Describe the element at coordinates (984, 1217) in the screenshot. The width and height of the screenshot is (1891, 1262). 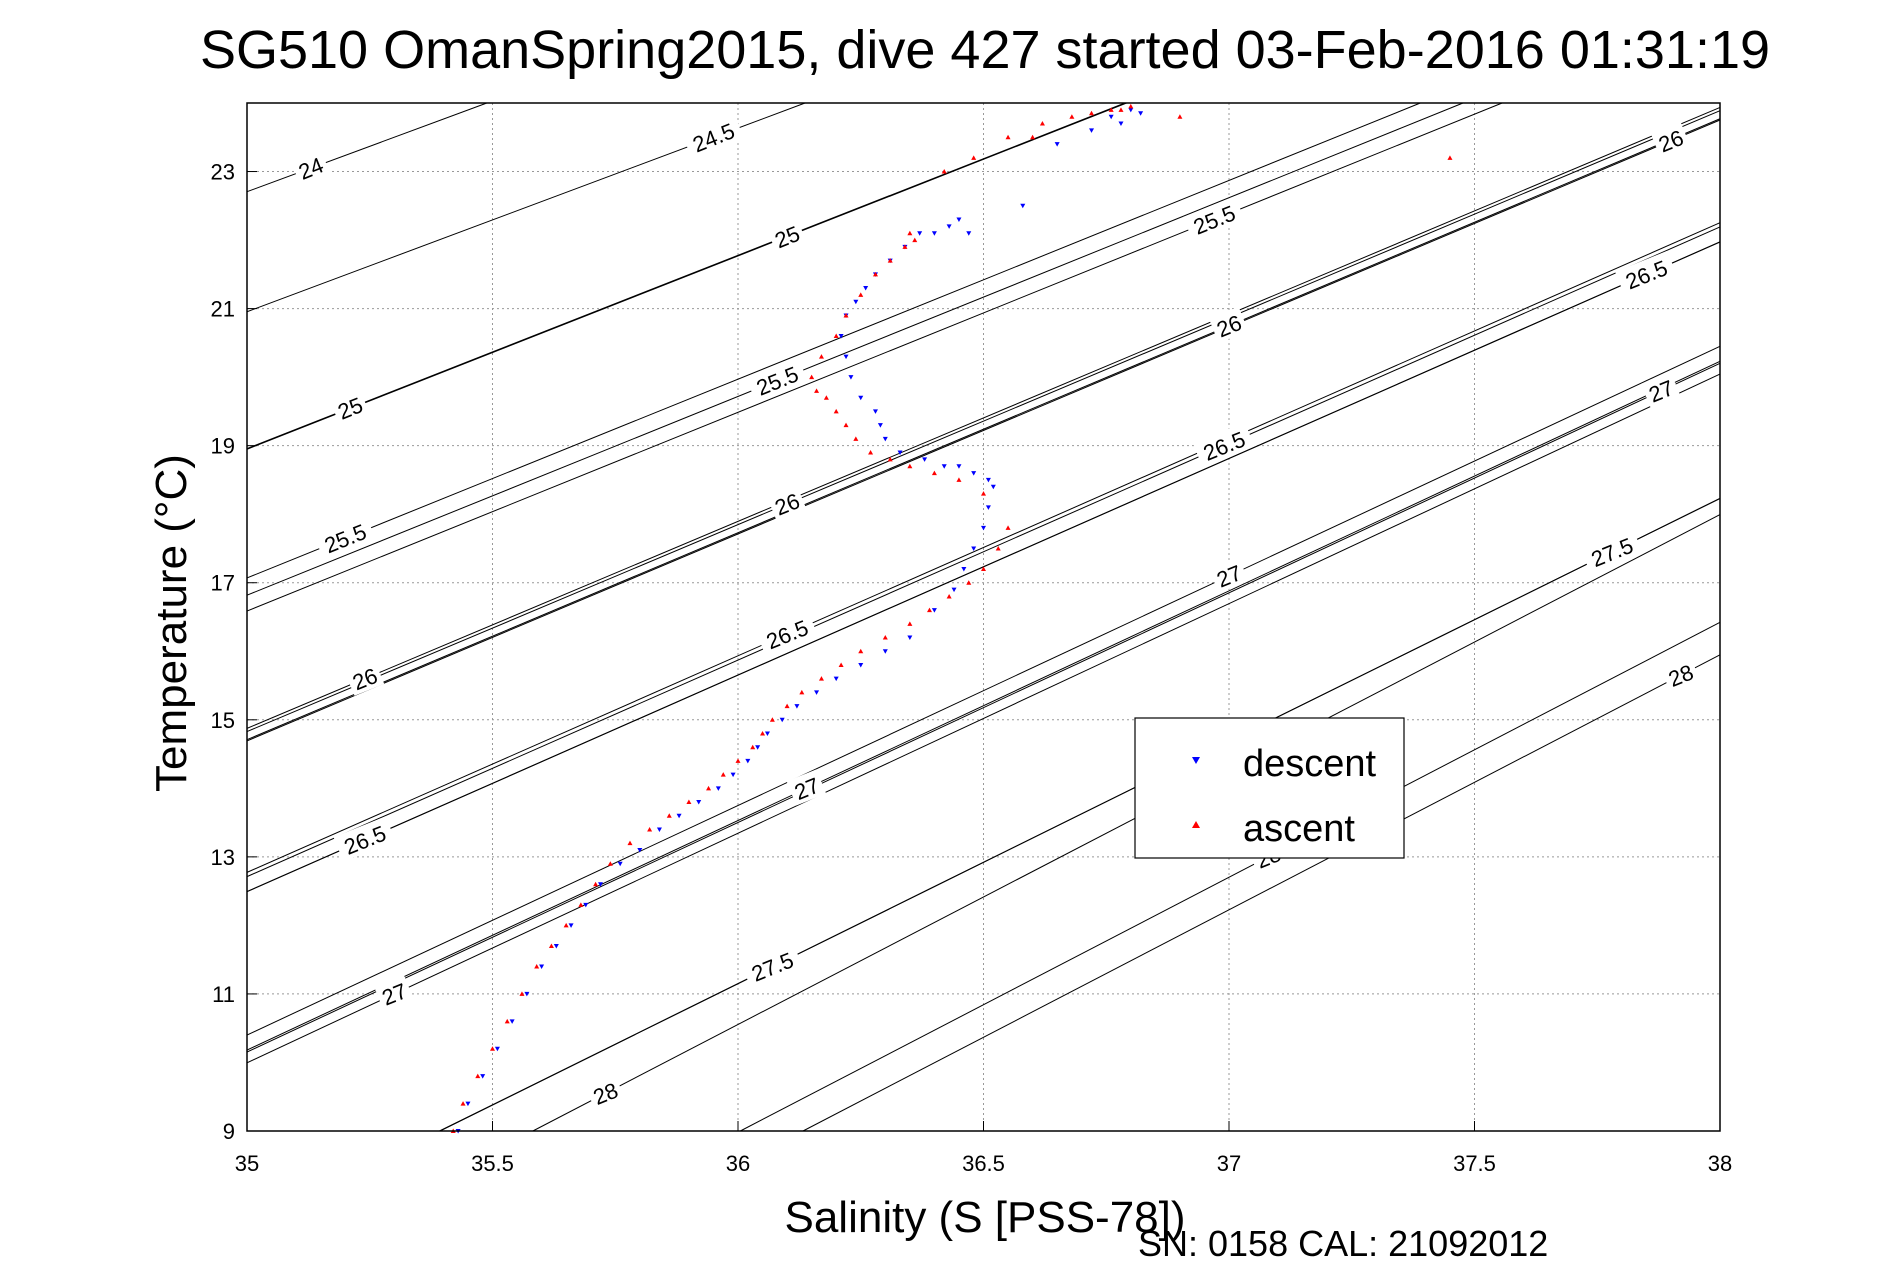
I see `x-axis-label: Salinity (S [PSS-78])` at that location.